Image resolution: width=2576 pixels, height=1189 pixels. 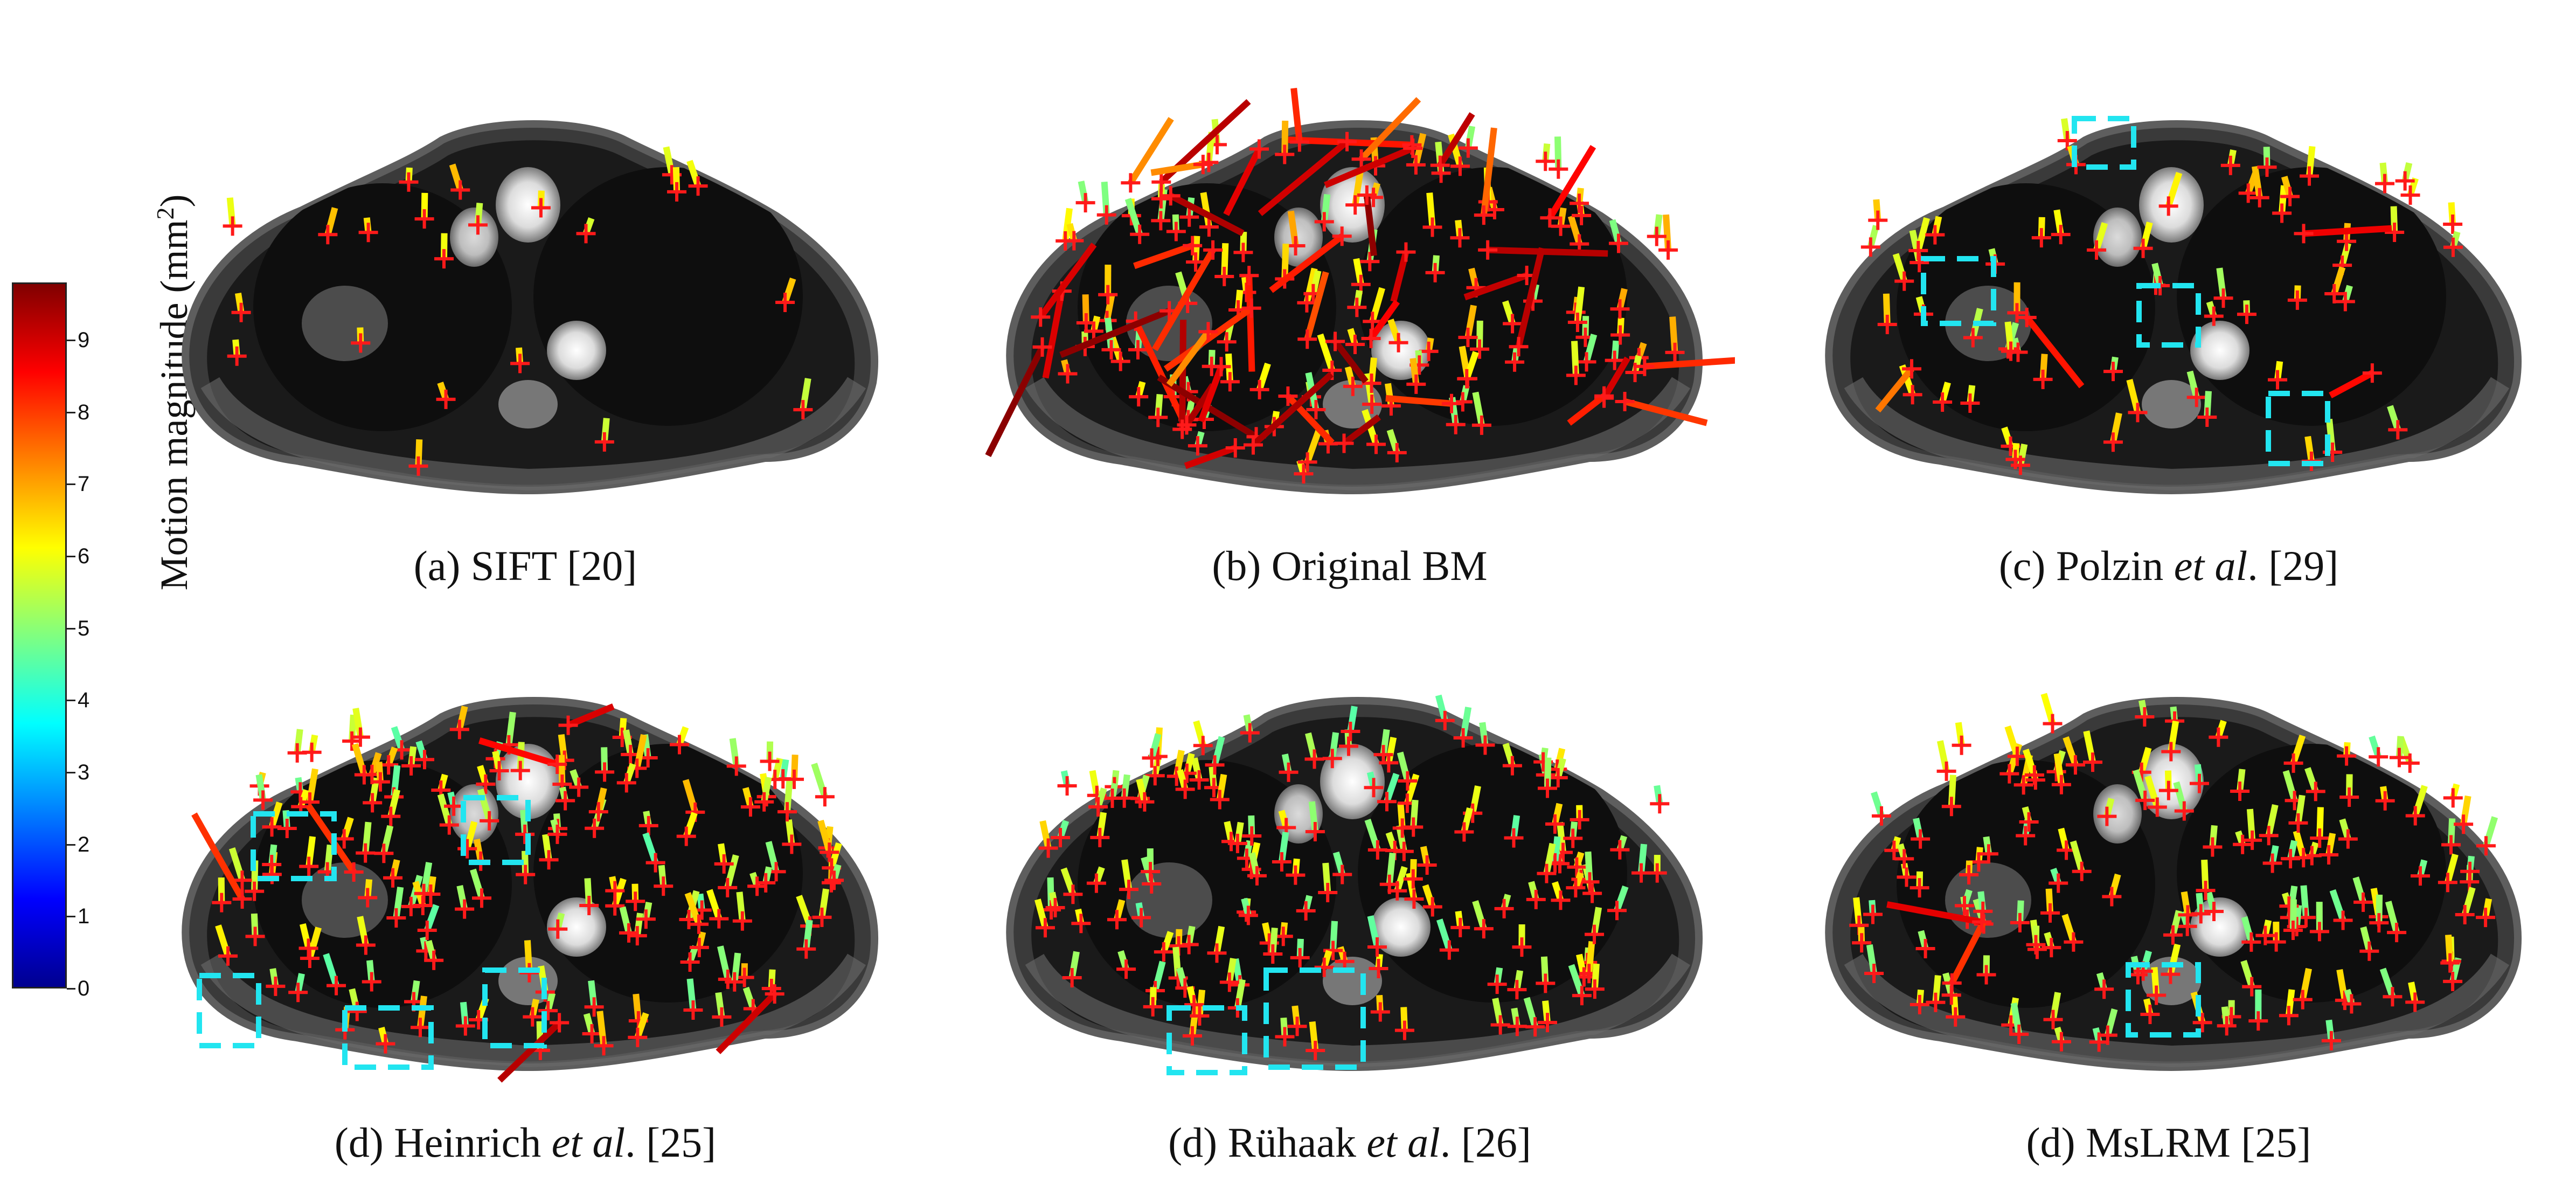 What do you see at coordinates (525, 1142) in the screenshot?
I see `caption-heinrich: (d) Heinrich et al. [25]` at bounding box center [525, 1142].